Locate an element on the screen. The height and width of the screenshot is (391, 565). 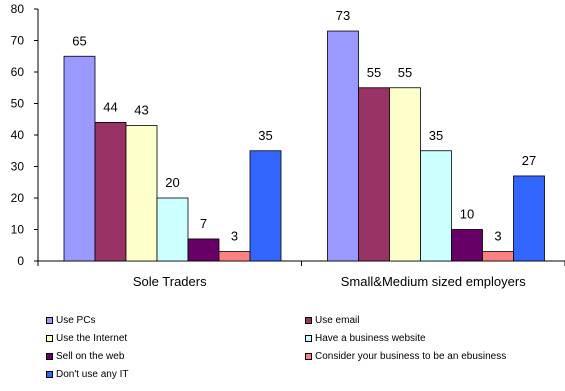
x-category-label: Small&Medium sized employers is located at coordinates (433, 281).